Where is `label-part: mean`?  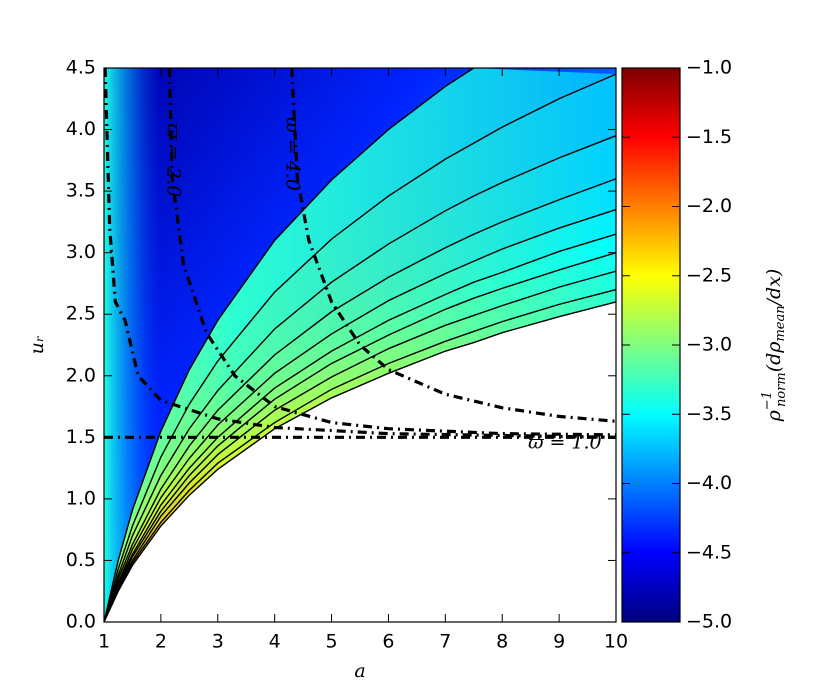
label-part: mean is located at coordinates (780, 323).